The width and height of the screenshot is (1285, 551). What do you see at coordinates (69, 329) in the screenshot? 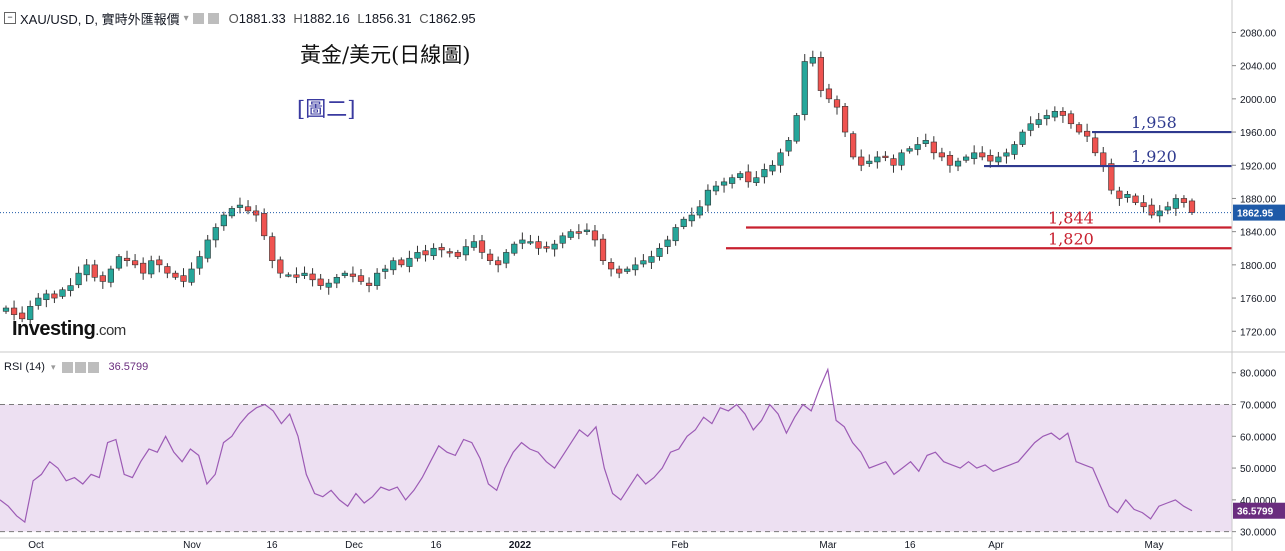
I see `investing-logo: Investing.com` at bounding box center [69, 329].